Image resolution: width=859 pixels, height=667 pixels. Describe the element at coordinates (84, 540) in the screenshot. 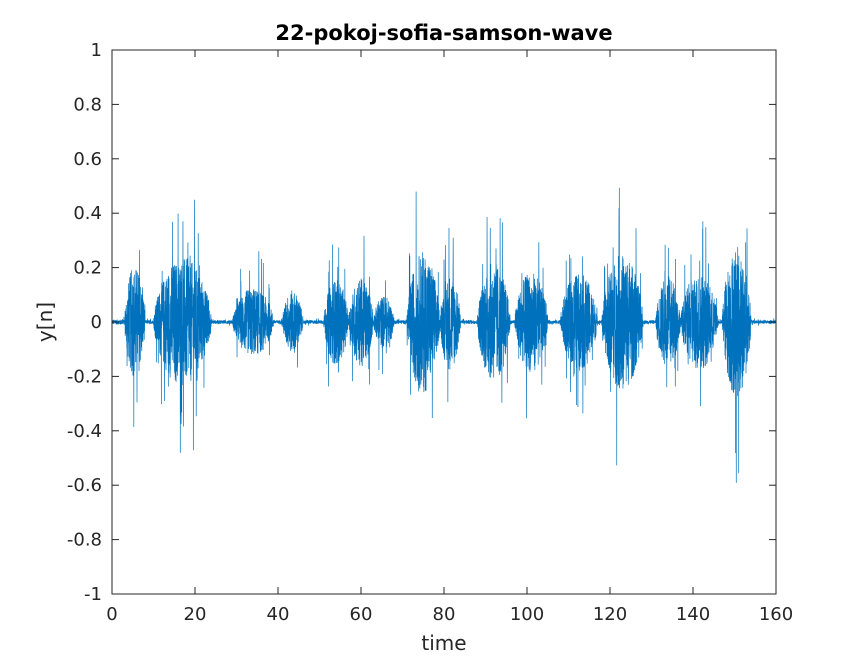

I see `y-tick-label: -0.8` at that location.